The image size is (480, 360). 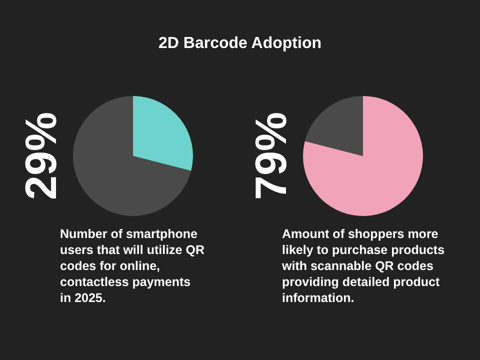 What do you see at coordinates (132, 266) in the screenshot?
I see `text: Number of smartphone users that will utilize QR codes for online, contactless payments in 2025.` at bounding box center [132, 266].